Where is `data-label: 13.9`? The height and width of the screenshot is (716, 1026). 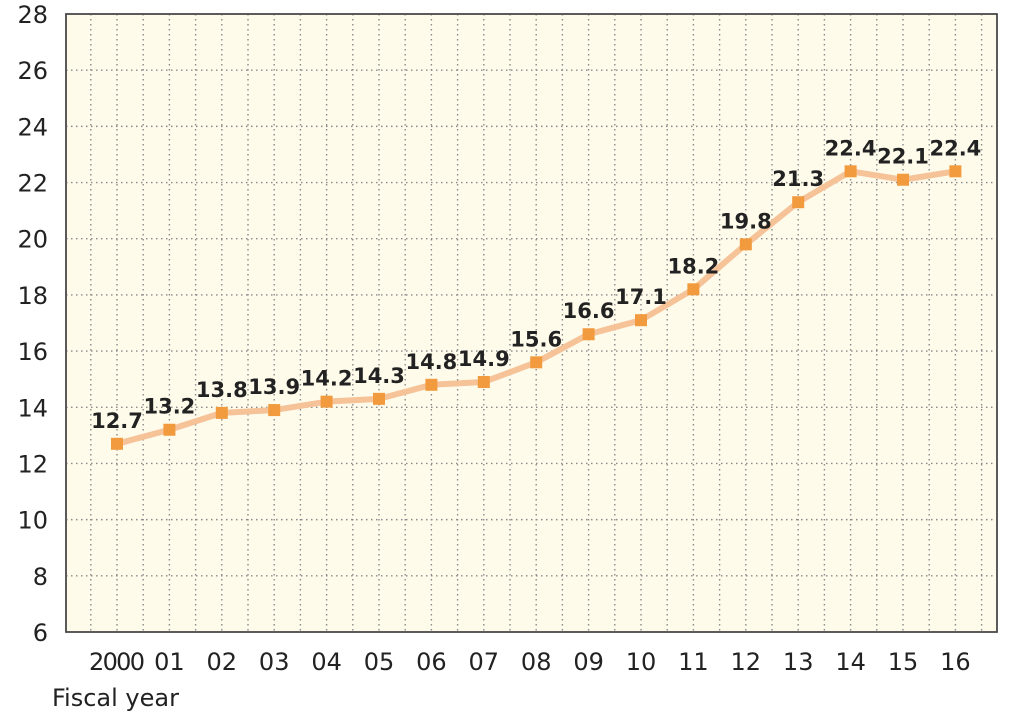 data-label: 13.9 is located at coordinates (274, 387).